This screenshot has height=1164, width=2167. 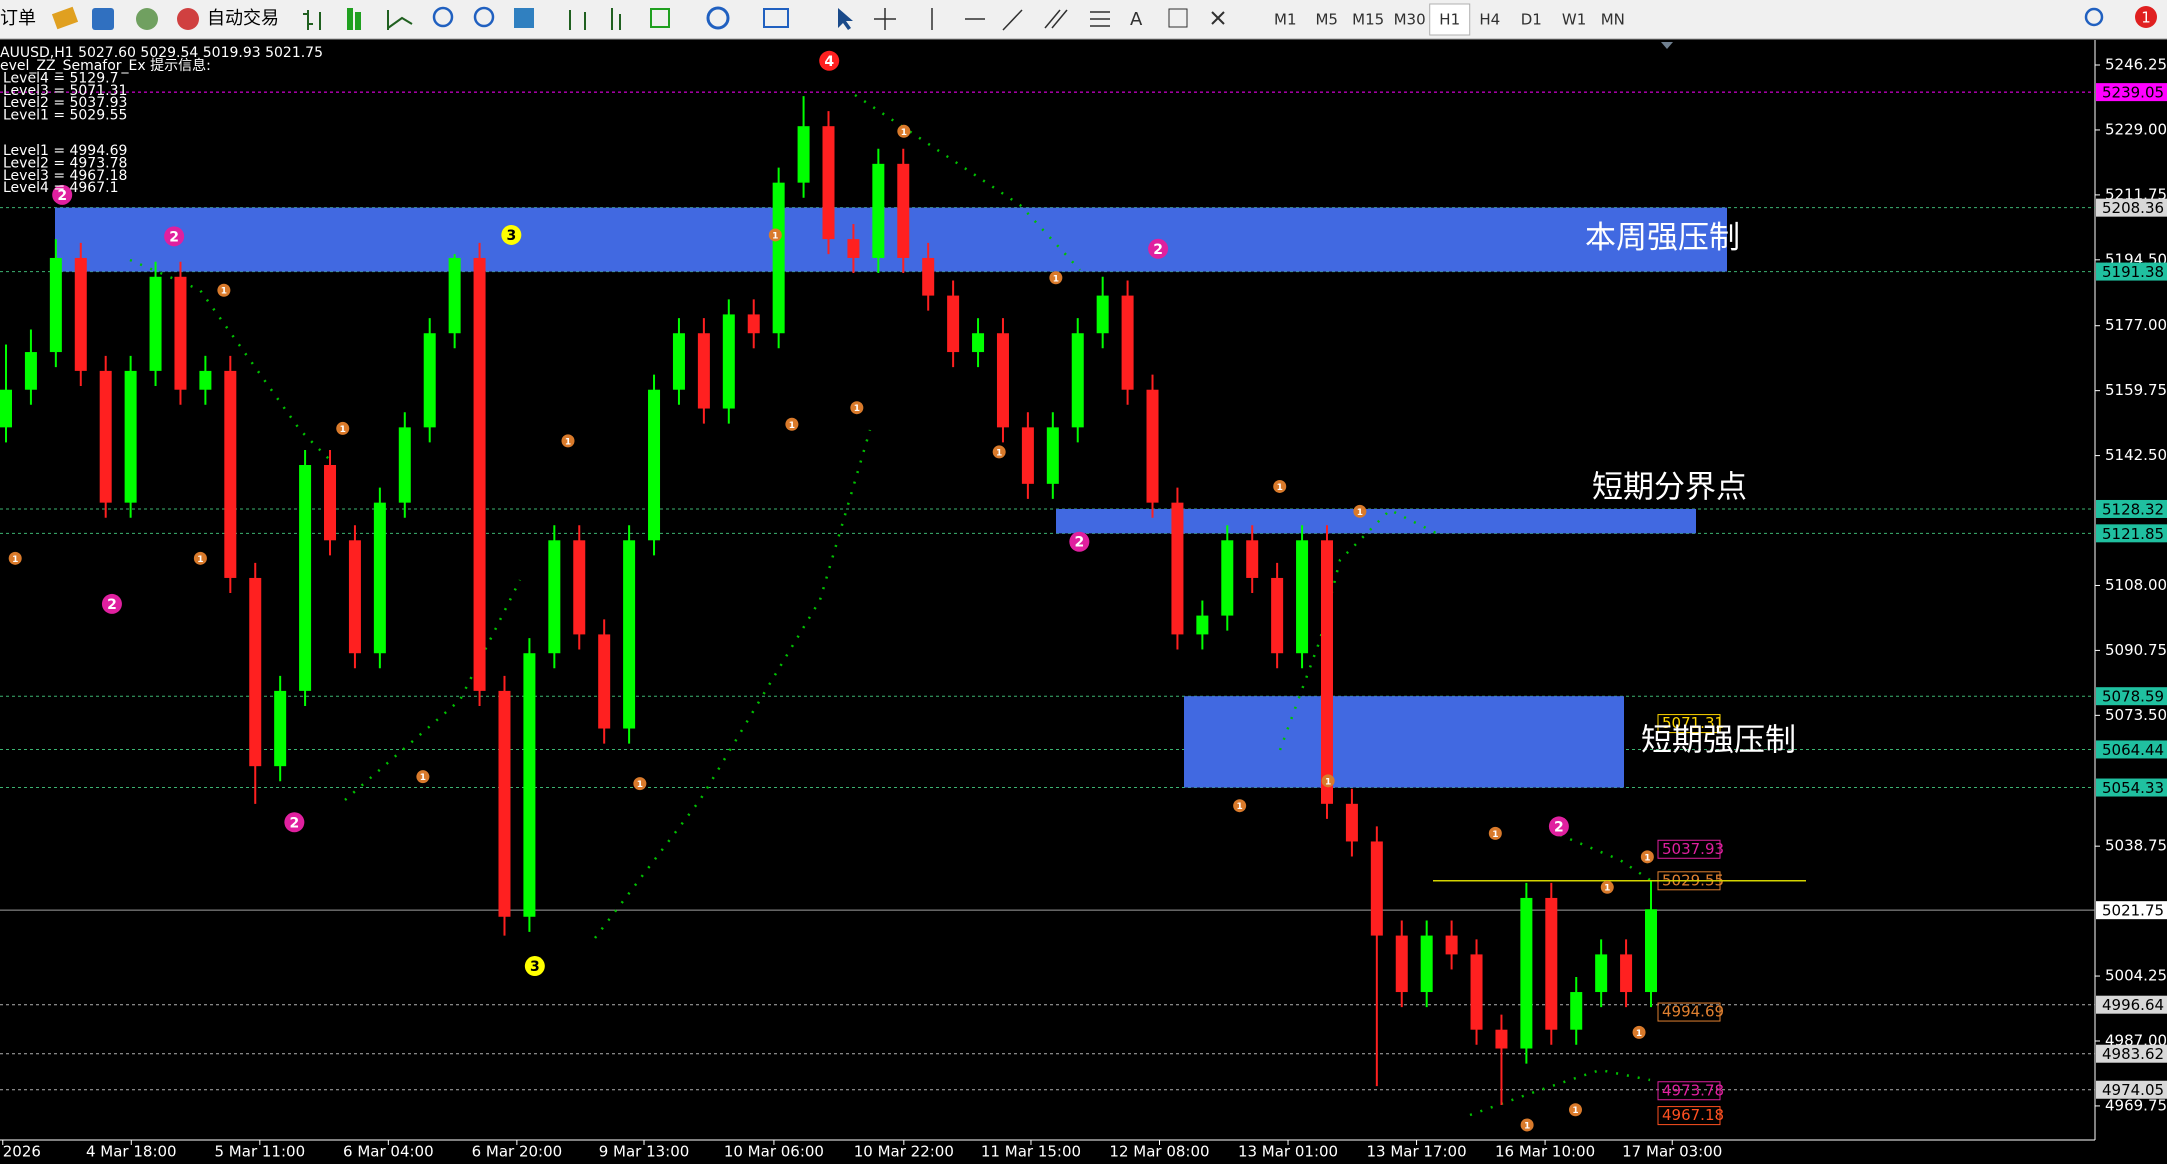 What do you see at coordinates (1404, 742) in the screenshot?
I see `zone` at bounding box center [1404, 742].